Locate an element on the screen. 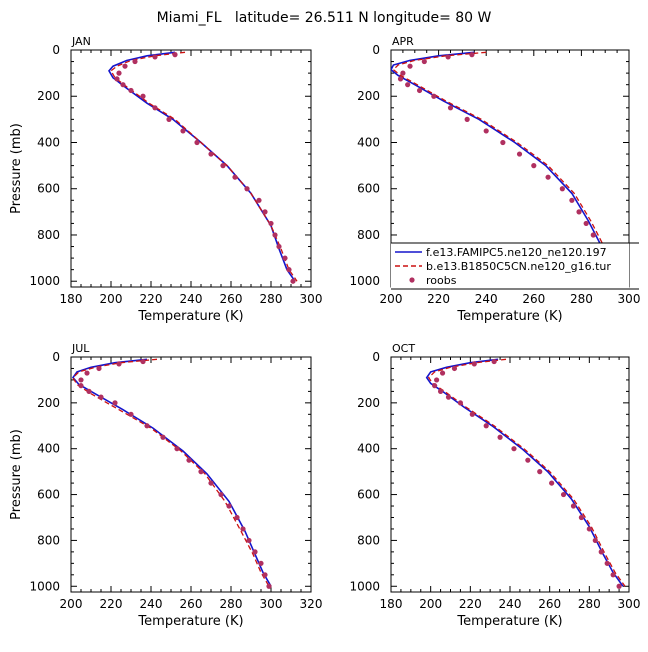 The height and width of the screenshot is (652, 648). plot-area is located at coordinates (171, 473).